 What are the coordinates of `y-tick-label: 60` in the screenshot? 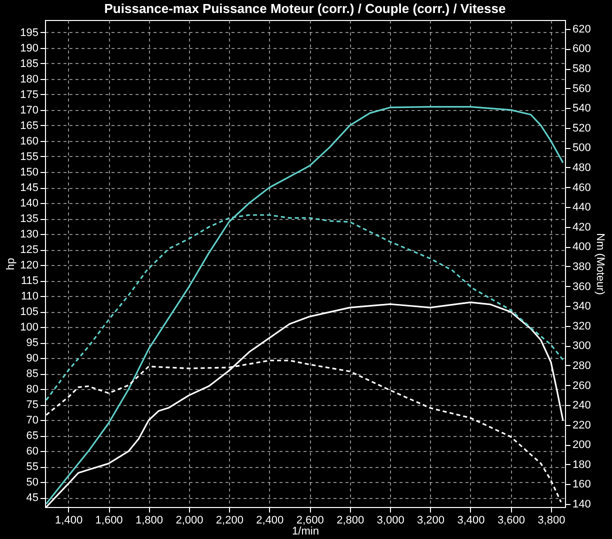 It's located at (32, 452).